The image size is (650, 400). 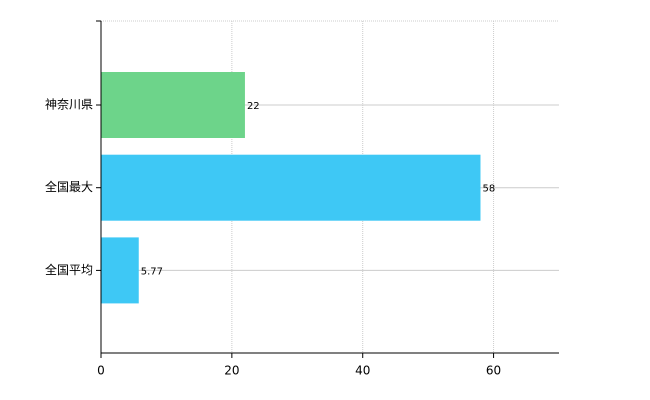 What do you see at coordinates (231, 371) in the screenshot?
I see `x-tick-label: 20` at bounding box center [231, 371].